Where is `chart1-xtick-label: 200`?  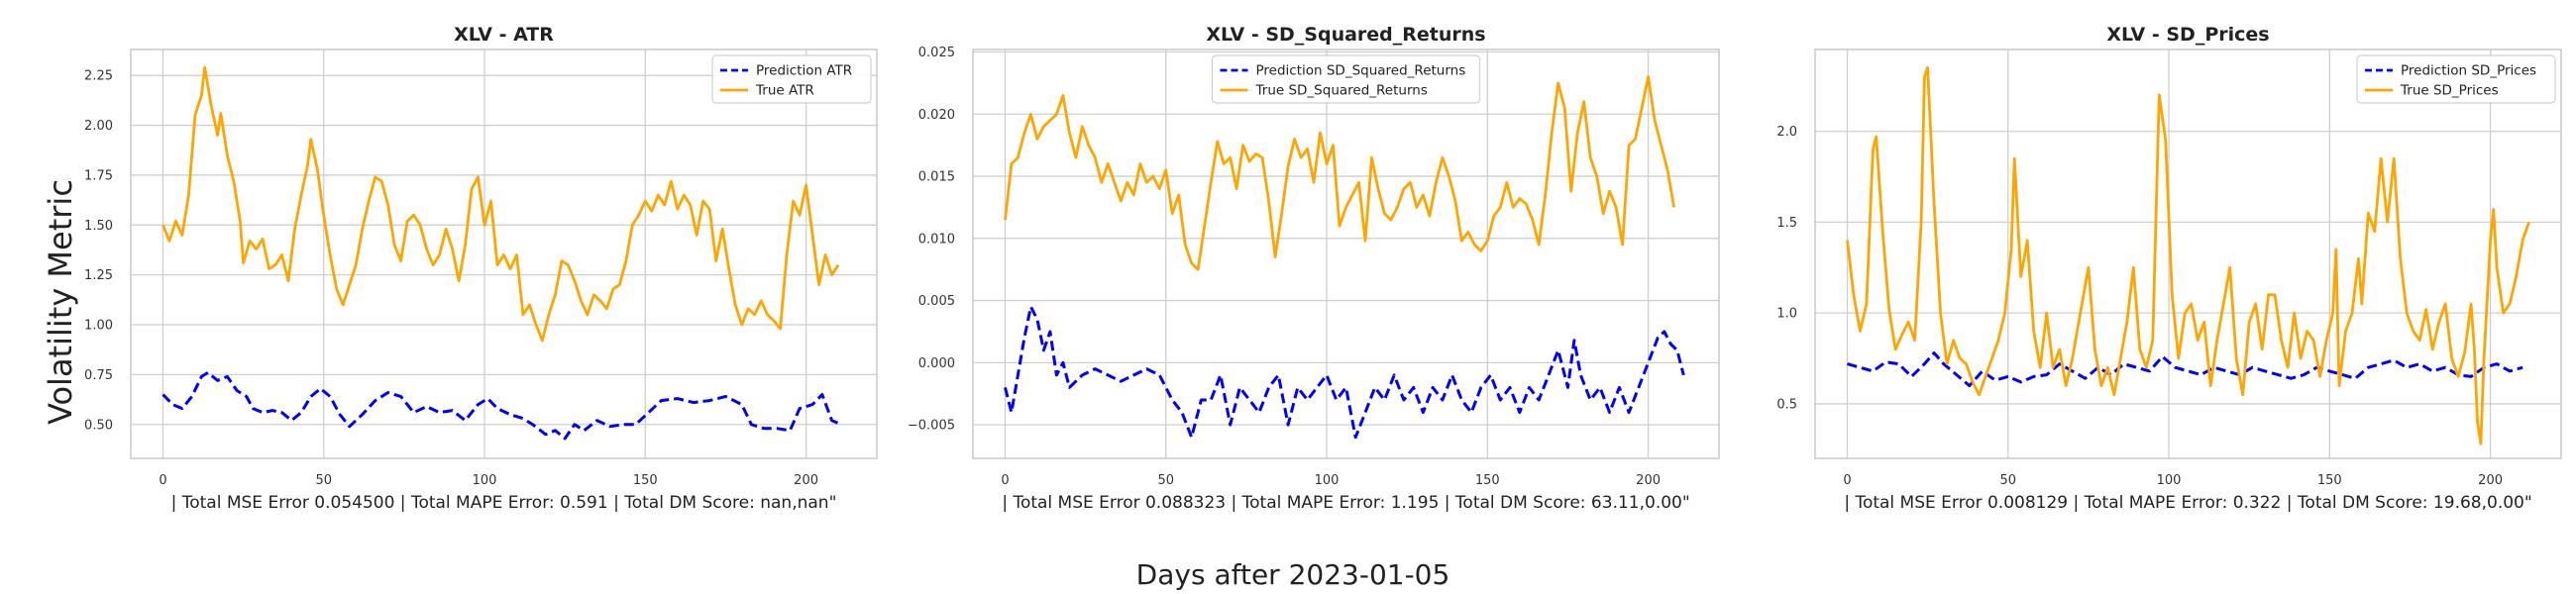 chart1-xtick-label: 200 is located at coordinates (1648, 481).